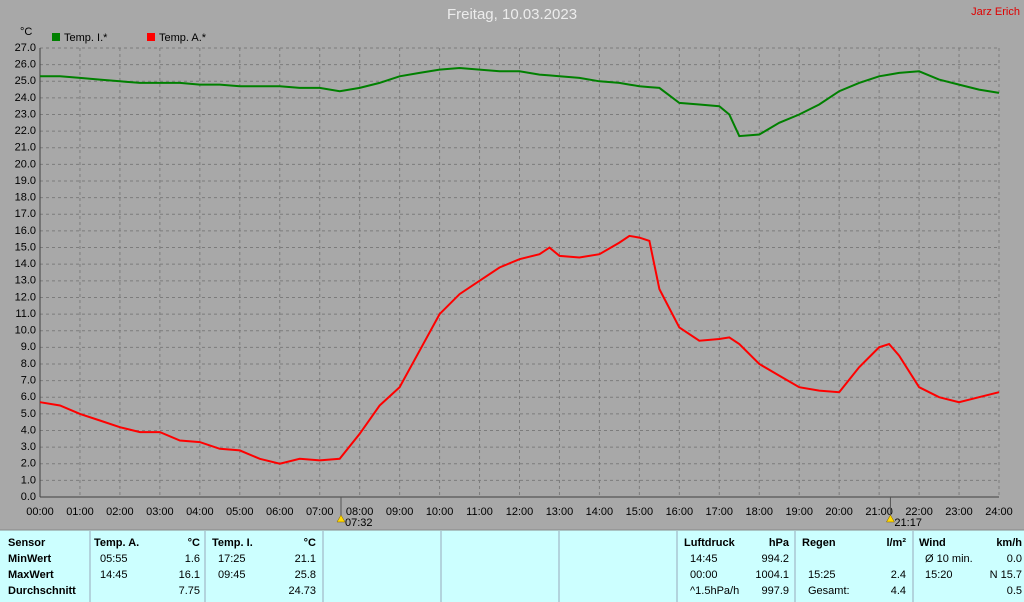  What do you see at coordinates (25, 214) in the screenshot?
I see `y-tick-label: 17.0` at bounding box center [25, 214].